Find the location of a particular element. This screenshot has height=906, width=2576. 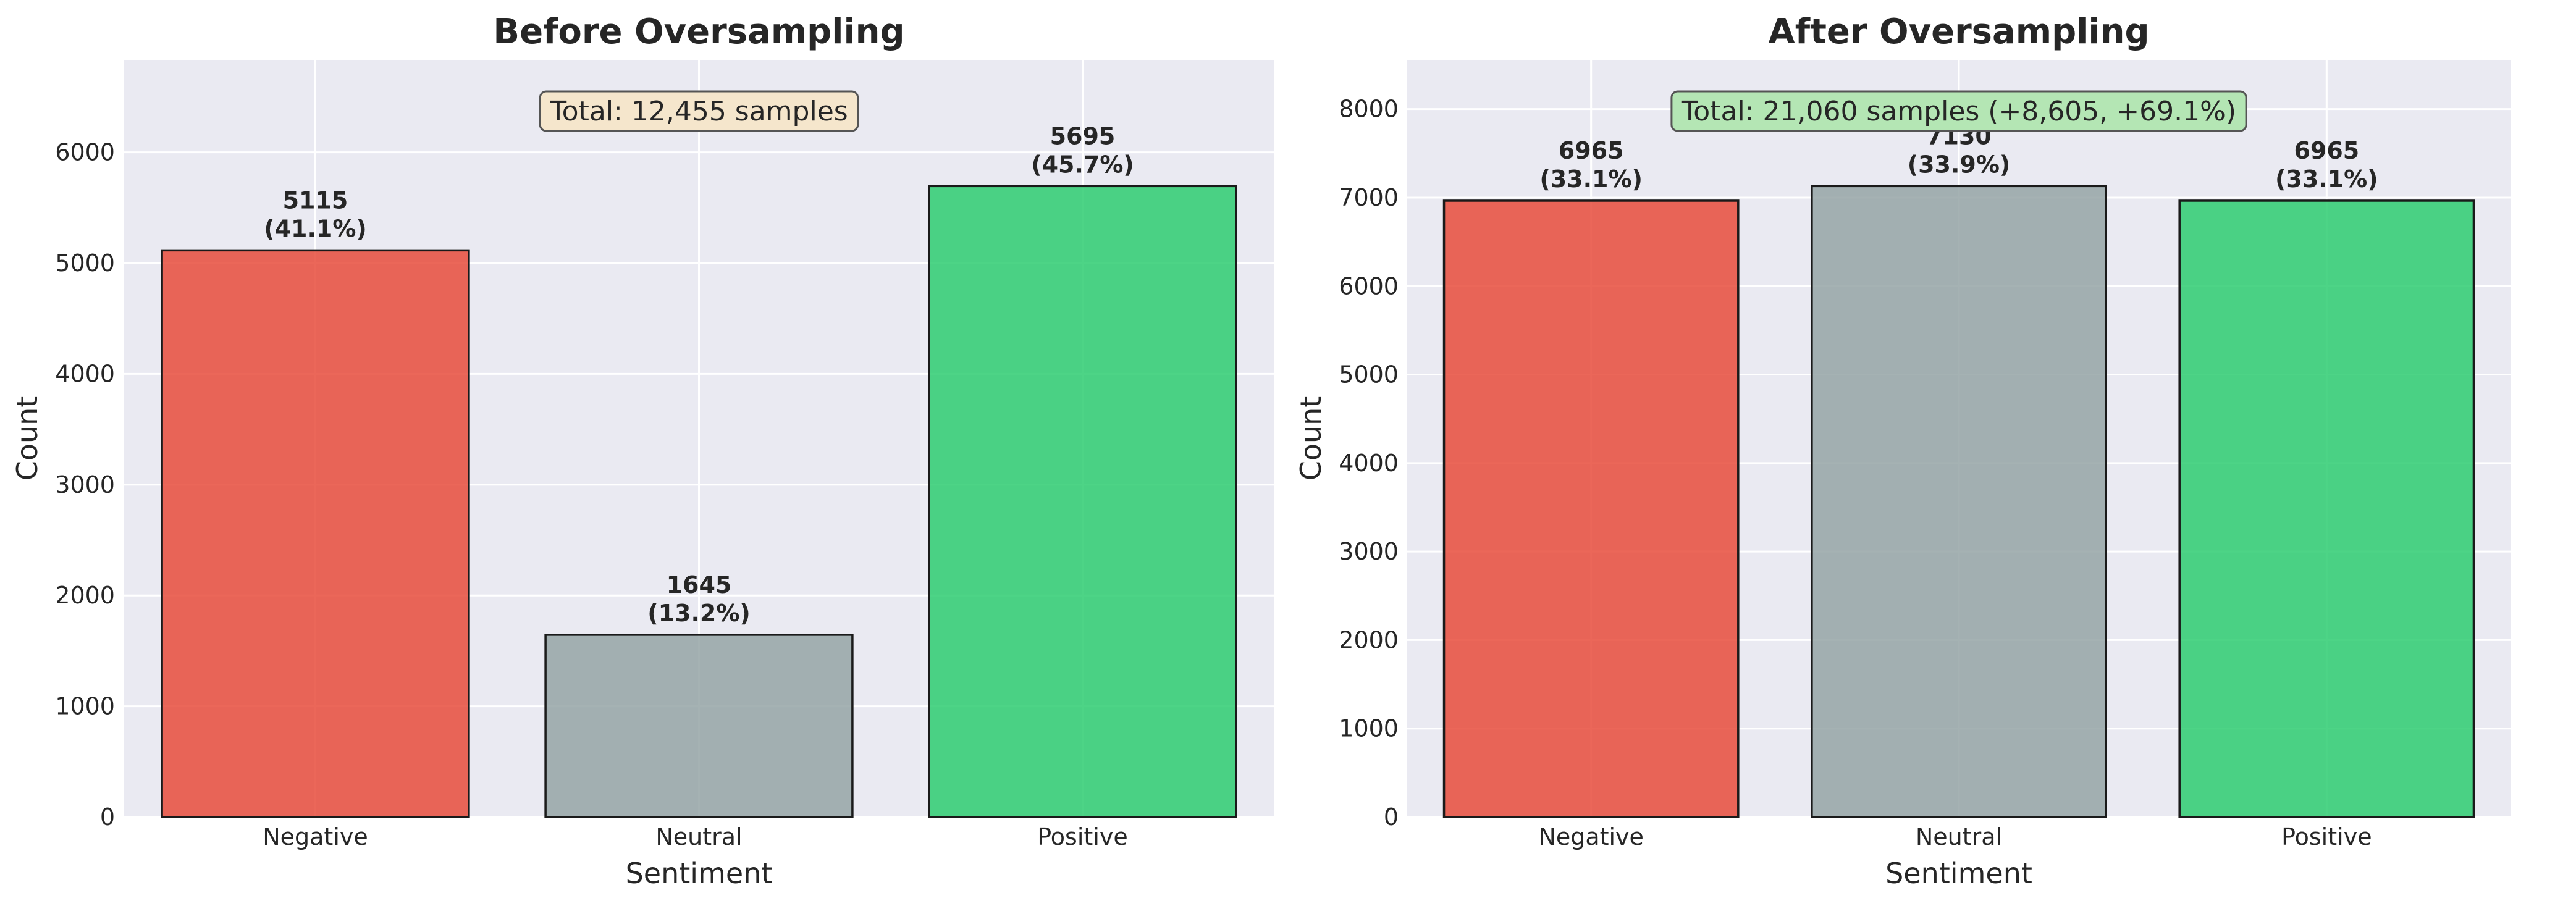

y-tick-label: 7000 is located at coordinates (1369, 197).